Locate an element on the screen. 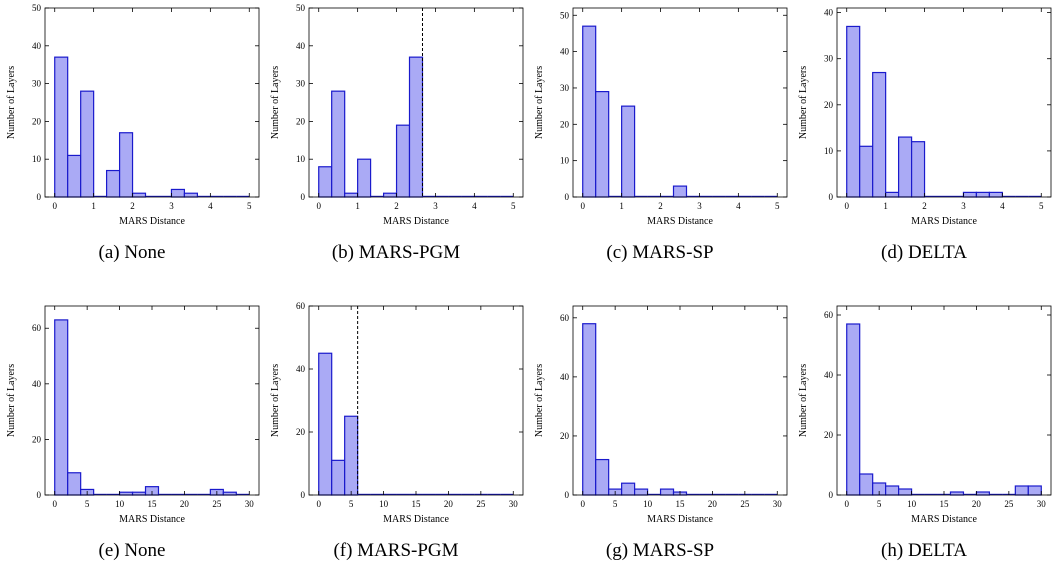 This screenshot has width=1057, height=581. x-tick-label: 1 is located at coordinates (621, 206).